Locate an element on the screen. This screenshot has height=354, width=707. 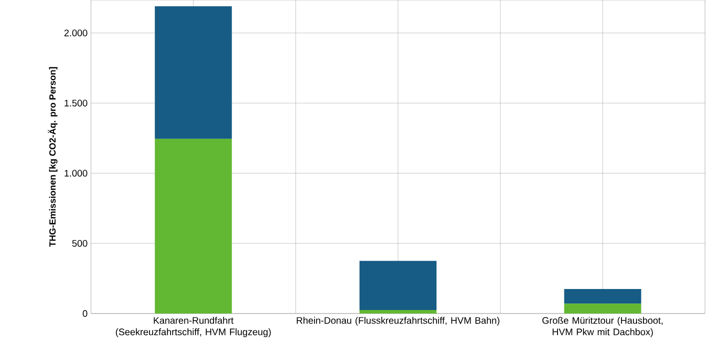
x-tick-label: Kanaren-Rundfahrt (Seekreuzfahrtschiff, HVM Flugzeug) is located at coordinates (193, 327).